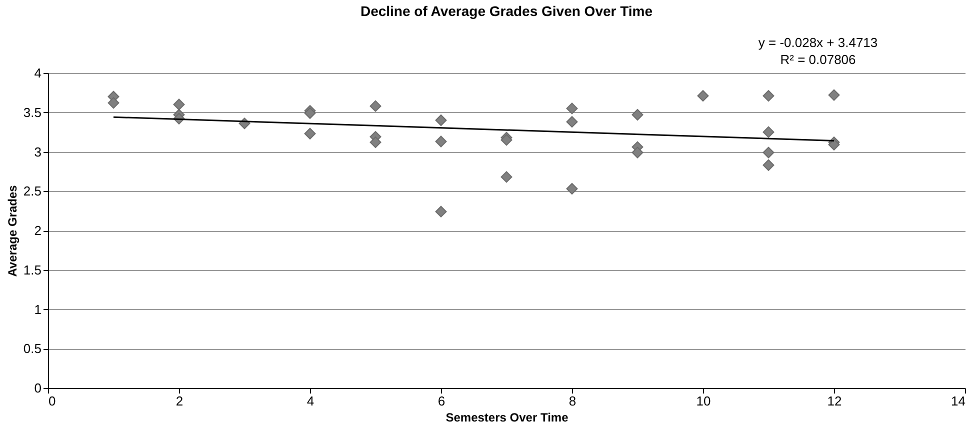  What do you see at coordinates (32, 112) in the screenshot?
I see `y-tick-label: 3.5` at bounding box center [32, 112].